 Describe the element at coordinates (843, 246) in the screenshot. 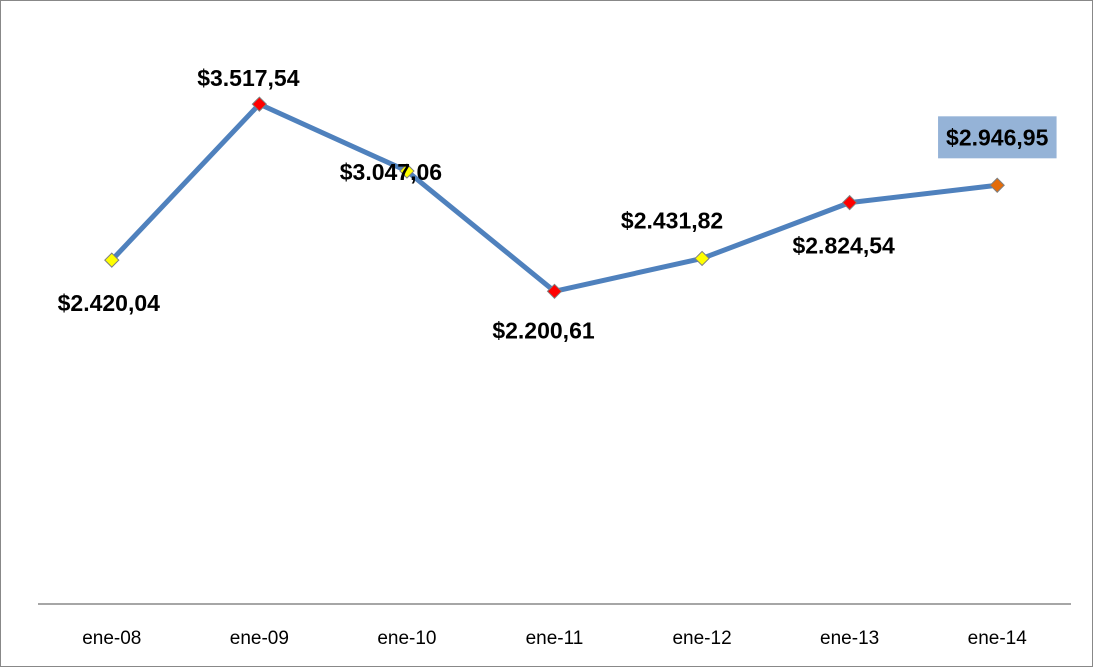

I see `data-label: $2.824,54` at that location.